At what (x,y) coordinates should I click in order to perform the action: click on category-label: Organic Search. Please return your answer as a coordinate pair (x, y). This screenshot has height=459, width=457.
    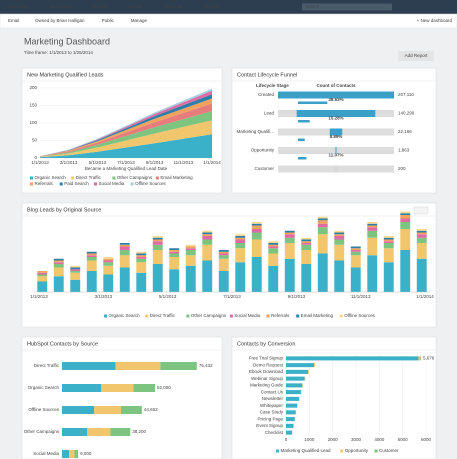
    Looking at the image, I should click on (44, 387).